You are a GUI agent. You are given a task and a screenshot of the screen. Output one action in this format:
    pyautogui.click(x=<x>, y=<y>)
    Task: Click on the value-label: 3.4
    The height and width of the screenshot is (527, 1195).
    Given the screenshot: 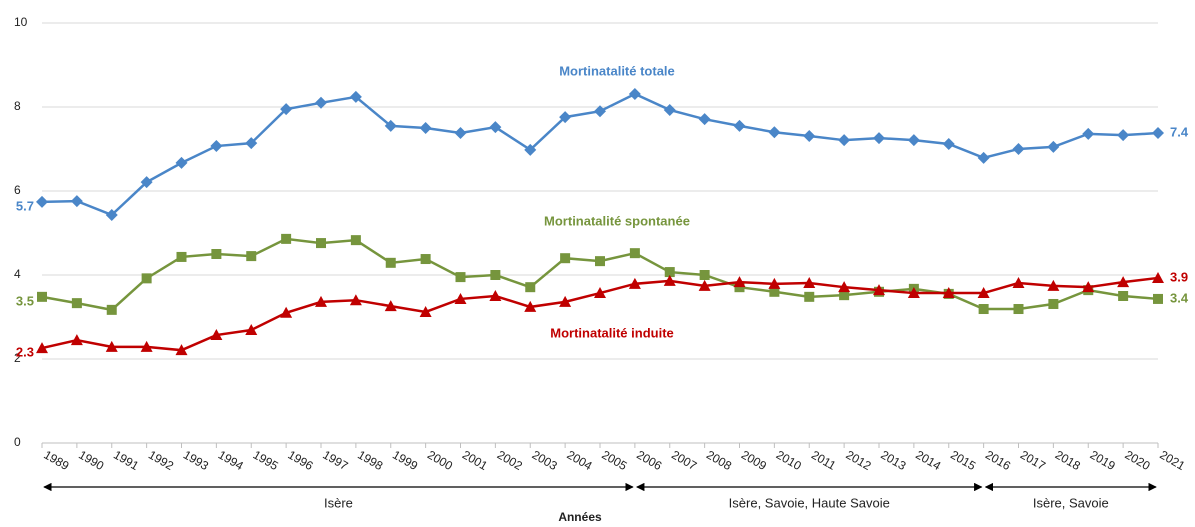 What is the action you would take?
    pyautogui.click(x=1179, y=297)
    